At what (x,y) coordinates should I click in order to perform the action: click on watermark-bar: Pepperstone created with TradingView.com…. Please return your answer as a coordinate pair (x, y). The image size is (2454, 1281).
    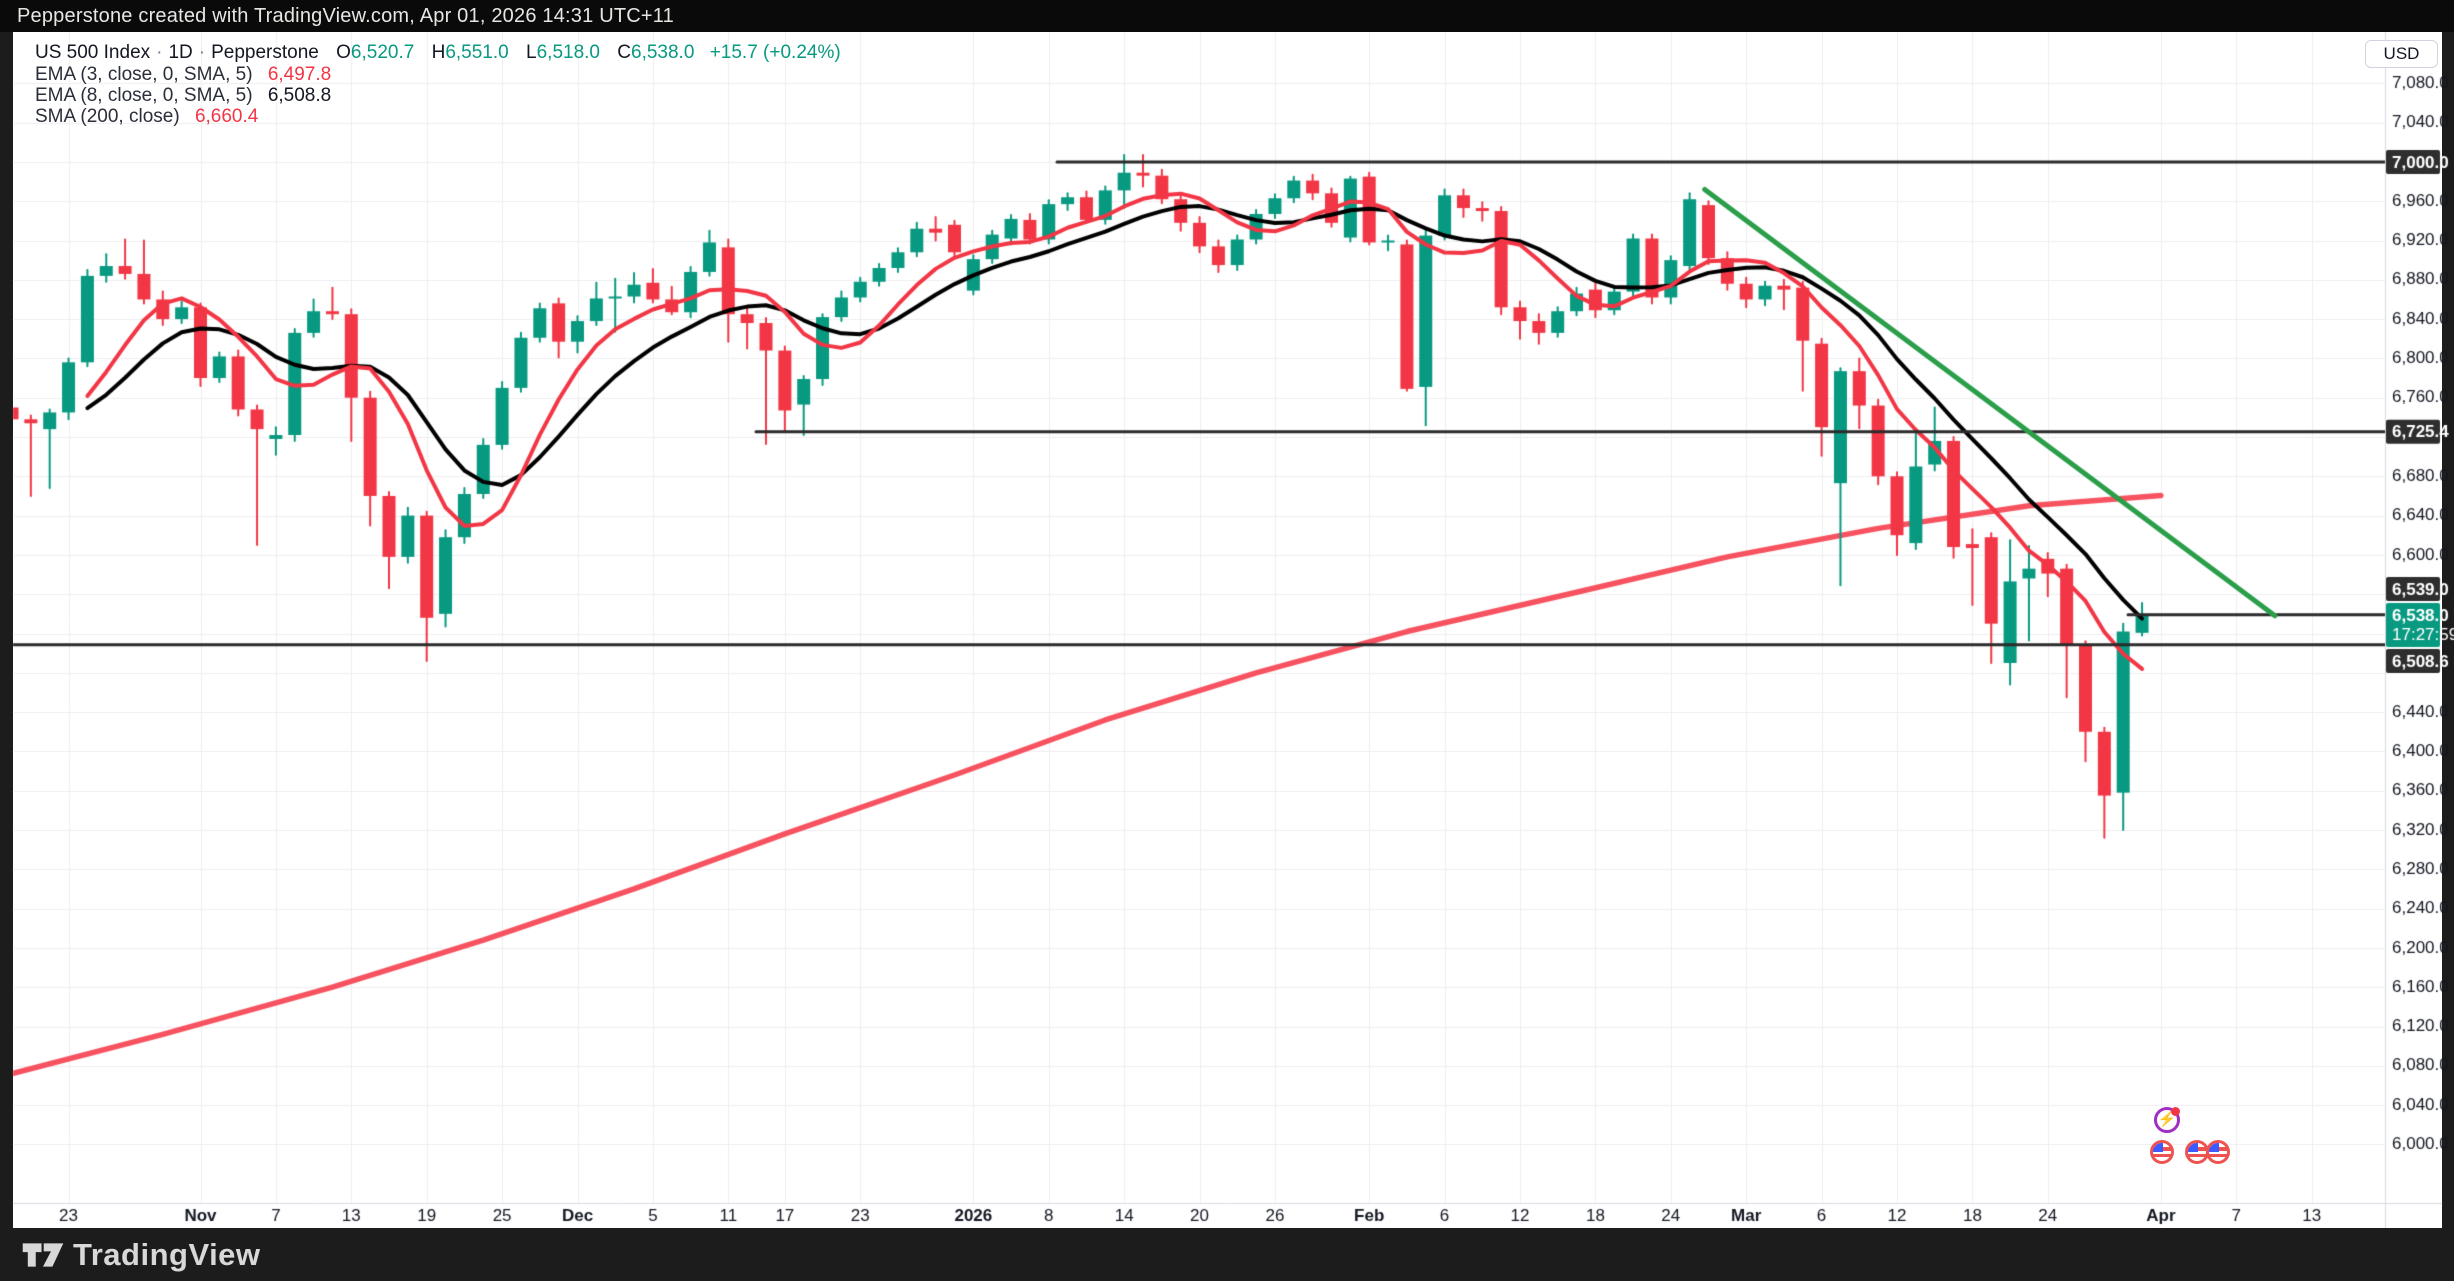
    Looking at the image, I should click on (1227, 16).